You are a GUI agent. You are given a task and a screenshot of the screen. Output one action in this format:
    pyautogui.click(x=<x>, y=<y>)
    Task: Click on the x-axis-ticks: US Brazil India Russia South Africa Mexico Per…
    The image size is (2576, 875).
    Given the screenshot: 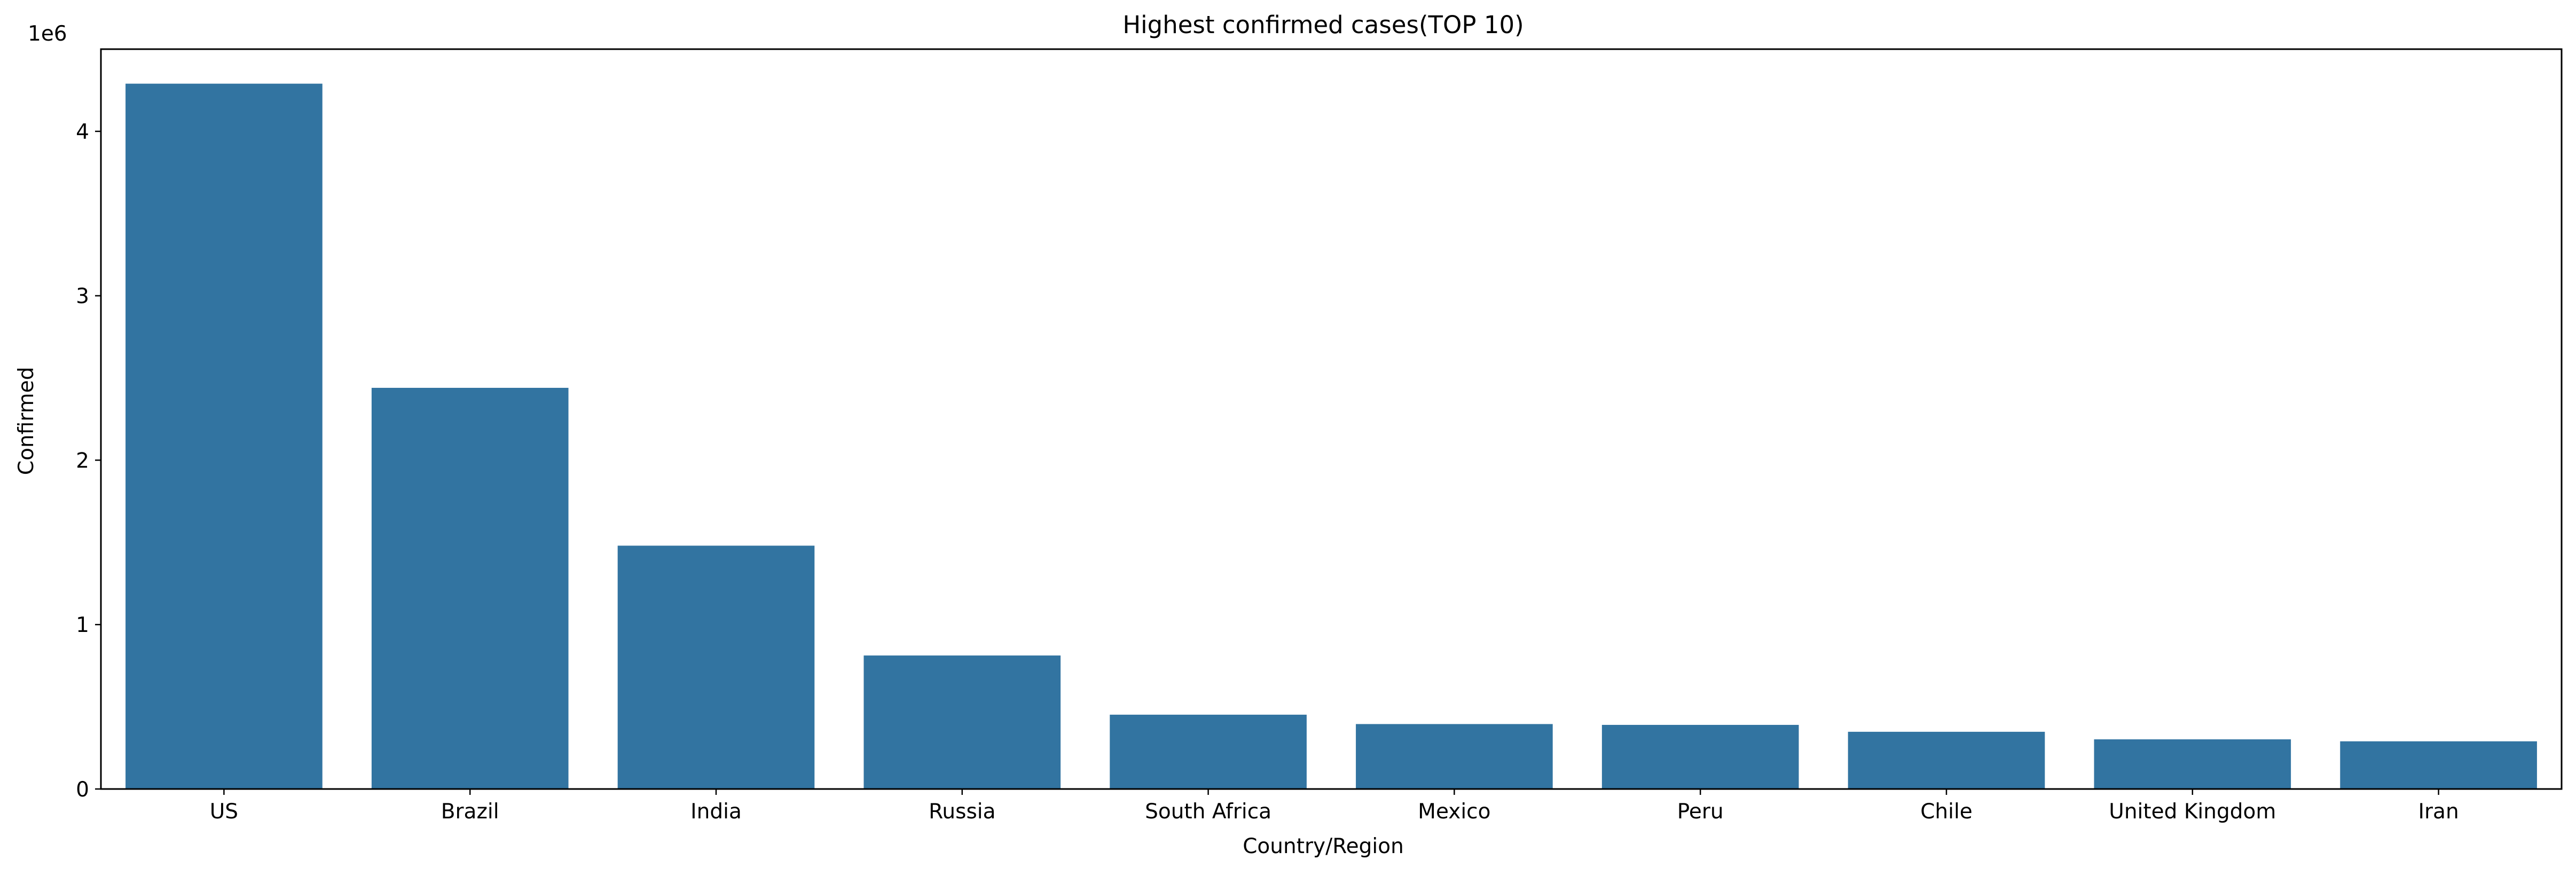 What is the action you would take?
    pyautogui.click(x=1334, y=806)
    